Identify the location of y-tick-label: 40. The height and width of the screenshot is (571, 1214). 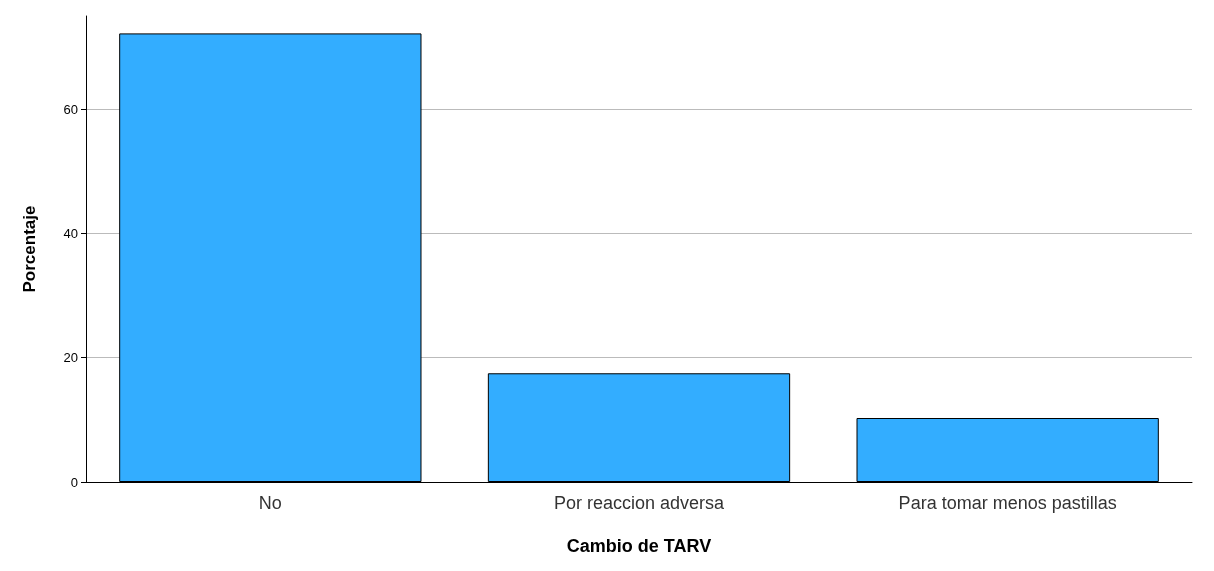
(70, 233).